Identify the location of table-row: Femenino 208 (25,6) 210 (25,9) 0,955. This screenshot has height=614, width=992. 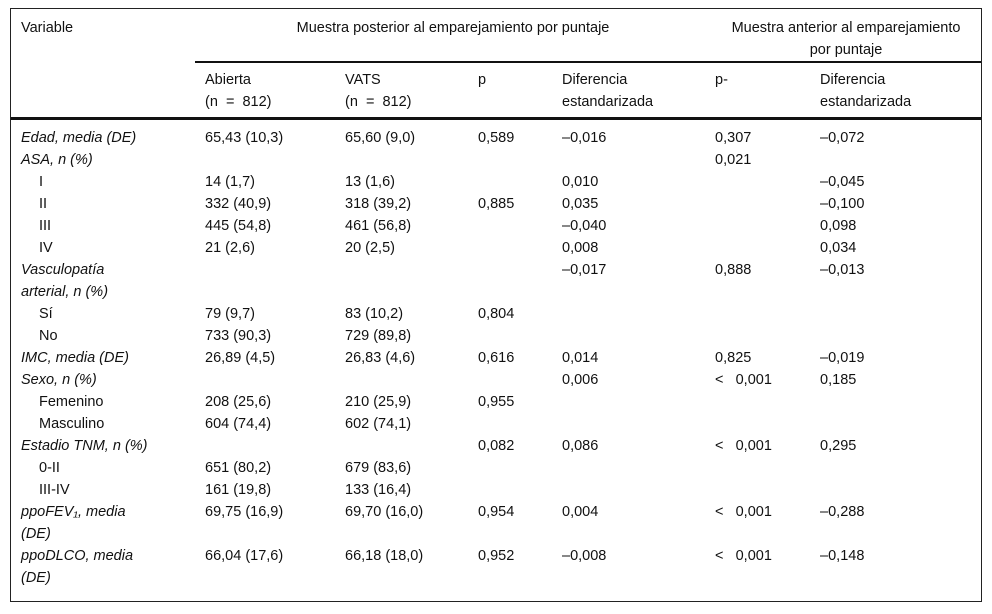
(496, 402).